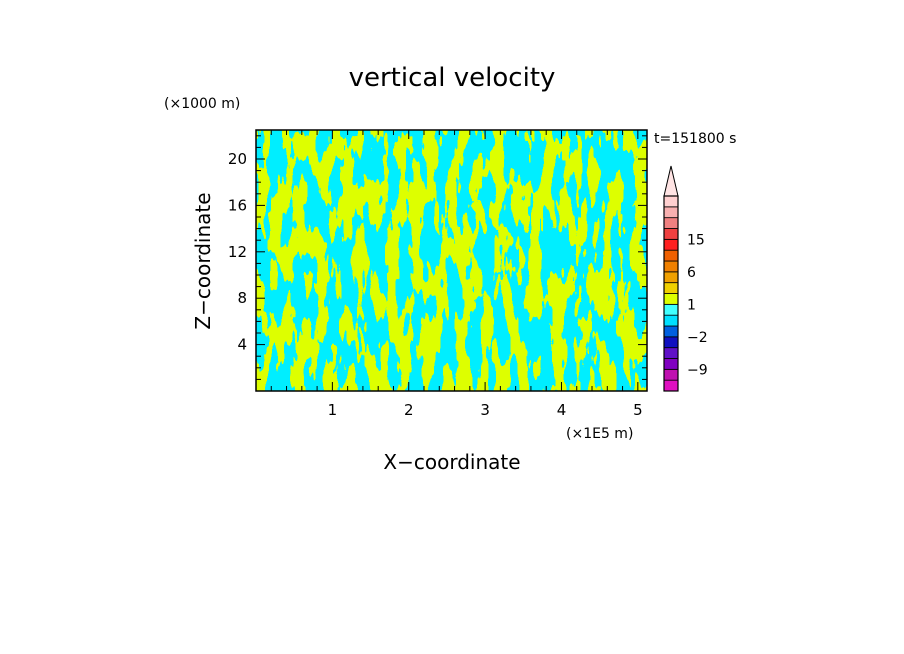 The width and height of the screenshot is (904, 654). I want to click on x-tick-label: 5, so click(638, 410).